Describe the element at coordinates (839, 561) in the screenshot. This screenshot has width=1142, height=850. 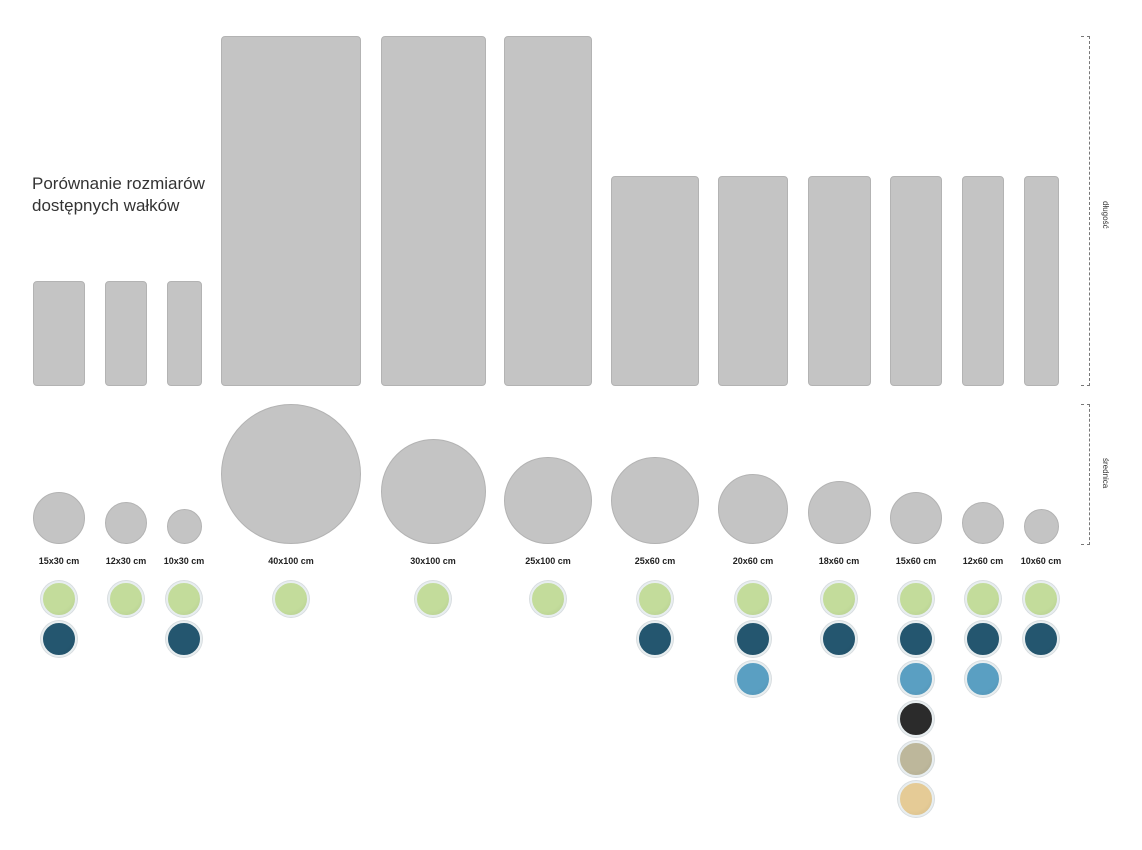
I see `roller-size-label: 18x60 cm` at that location.